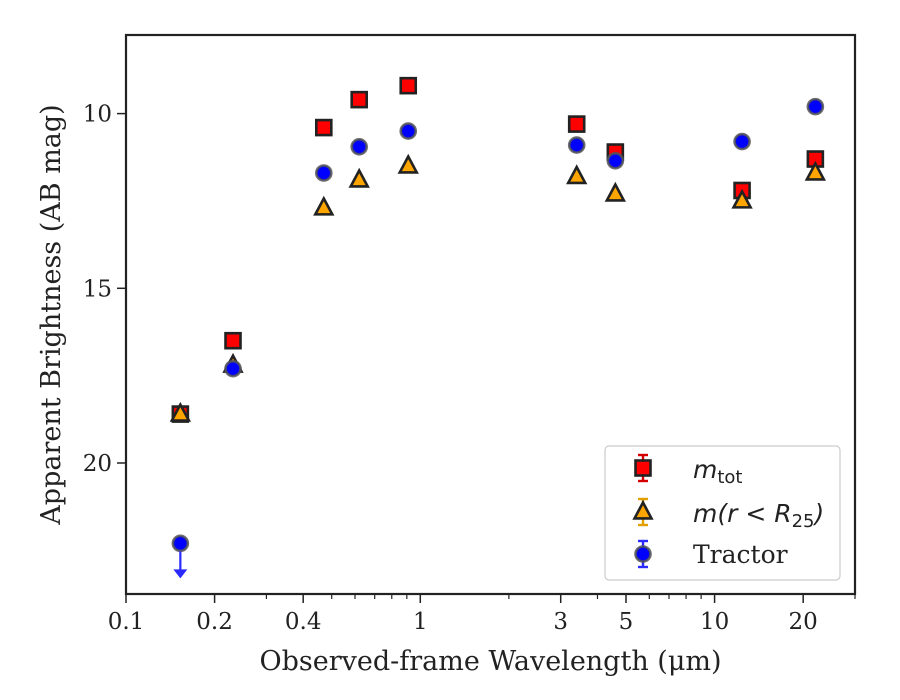 The width and height of the screenshot is (900, 700). What do you see at coordinates (718, 471) in the screenshot?
I see `legend-label-mtot: mtot` at bounding box center [718, 471].